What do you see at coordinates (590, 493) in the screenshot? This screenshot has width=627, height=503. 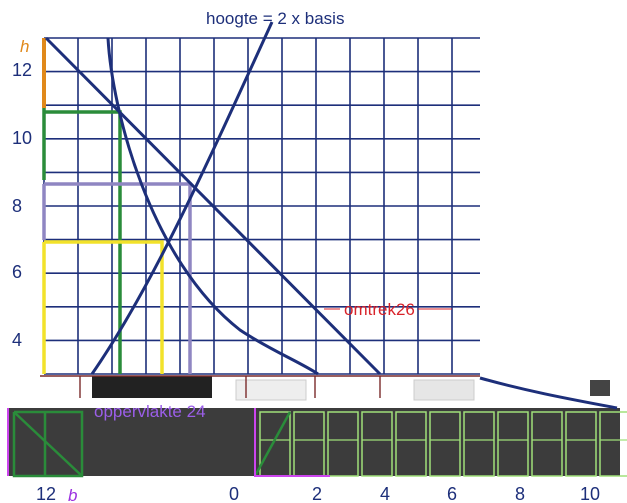 I see `b-tick-label: 10` at bounding box center [590, 493].